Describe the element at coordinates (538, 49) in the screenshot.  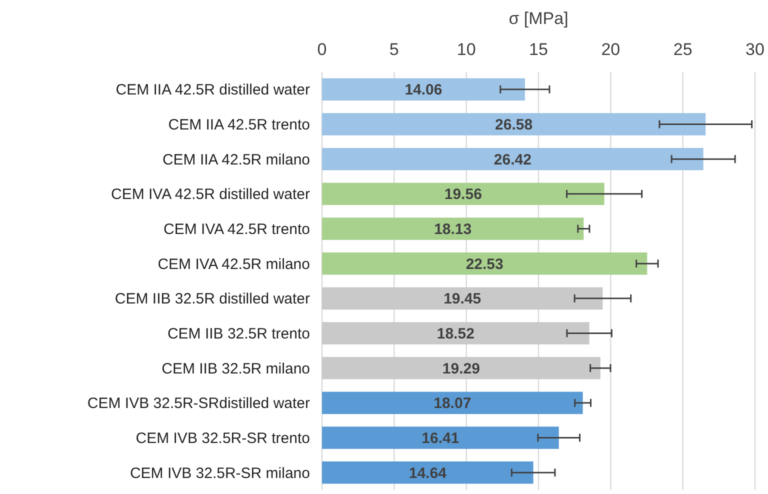
I see `x-tick-label: 15` at that location.